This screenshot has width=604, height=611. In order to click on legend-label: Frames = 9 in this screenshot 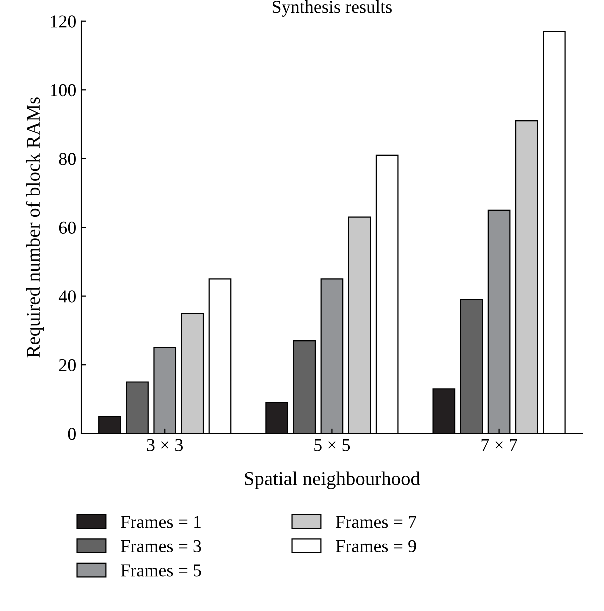, I will do `click(376, 546)`.